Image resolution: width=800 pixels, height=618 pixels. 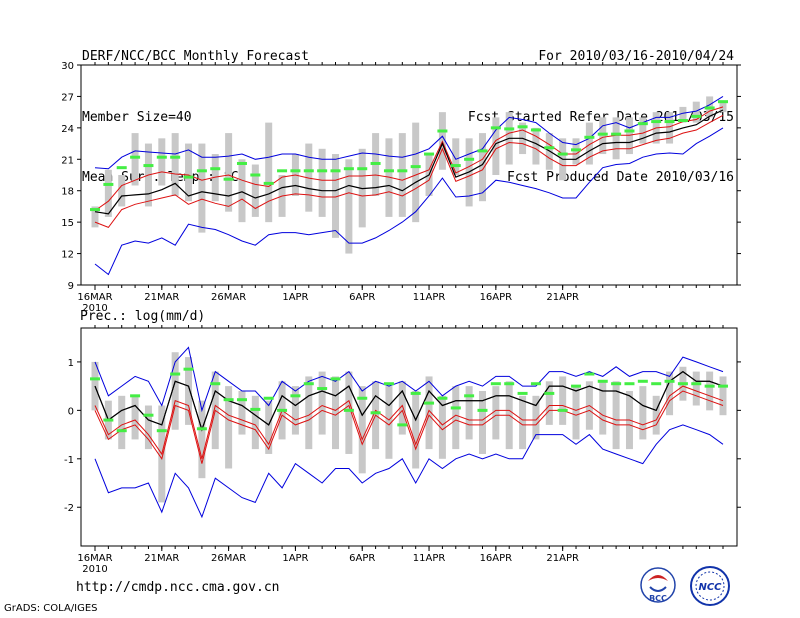 What do you see at coordinates (429, 558) in the screenshot?
I see `x-tick-label: 11APR` at bounding box center [429, 558].